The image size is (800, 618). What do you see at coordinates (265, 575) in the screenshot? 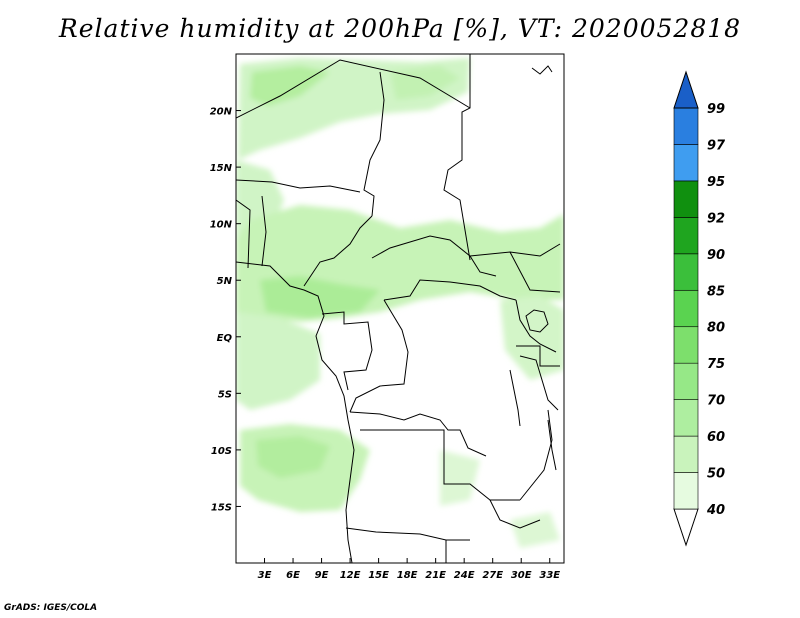
I see `lon-tick-label: 3E` at bounding box center [265, 575].